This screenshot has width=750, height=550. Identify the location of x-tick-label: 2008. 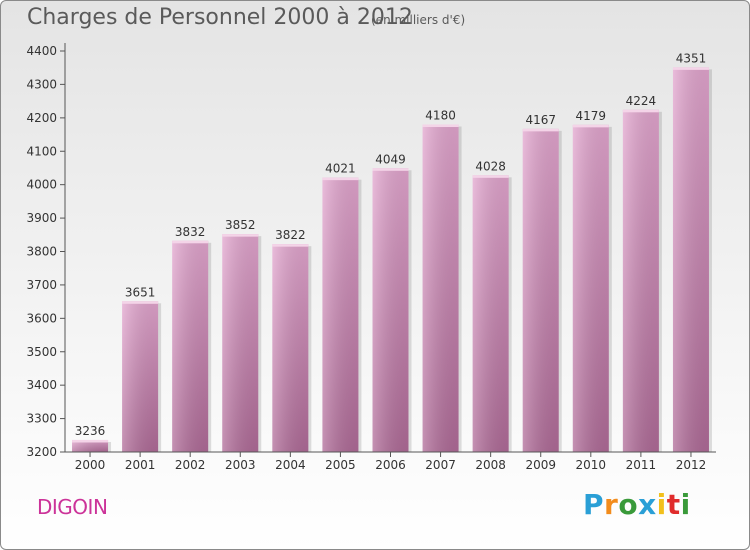
(490, 465).